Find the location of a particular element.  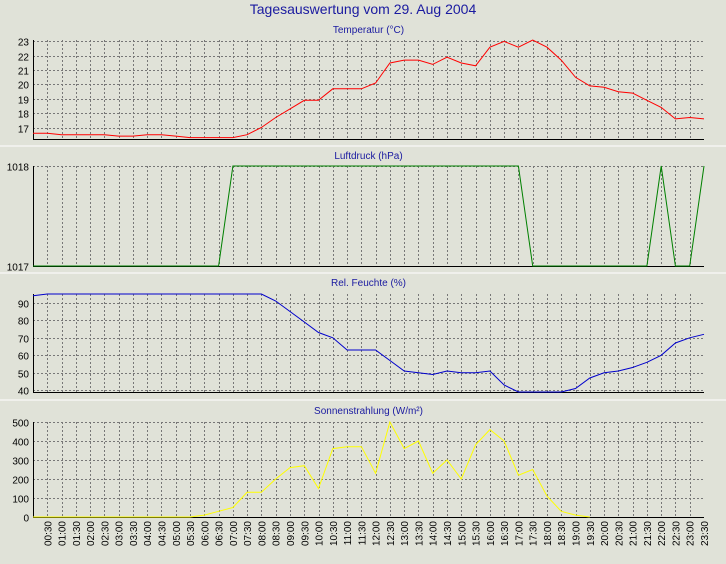

x-tick-label: 16:00 is located at coordinates (491, 533).